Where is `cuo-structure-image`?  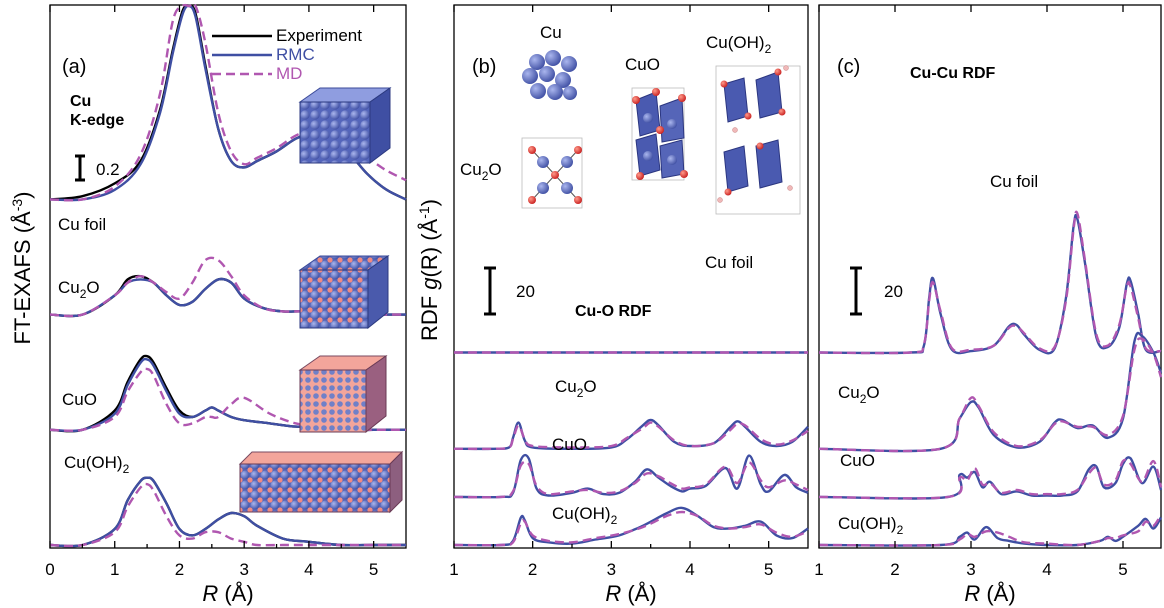
cuo-structure-image is located at coordinates (659, 134).